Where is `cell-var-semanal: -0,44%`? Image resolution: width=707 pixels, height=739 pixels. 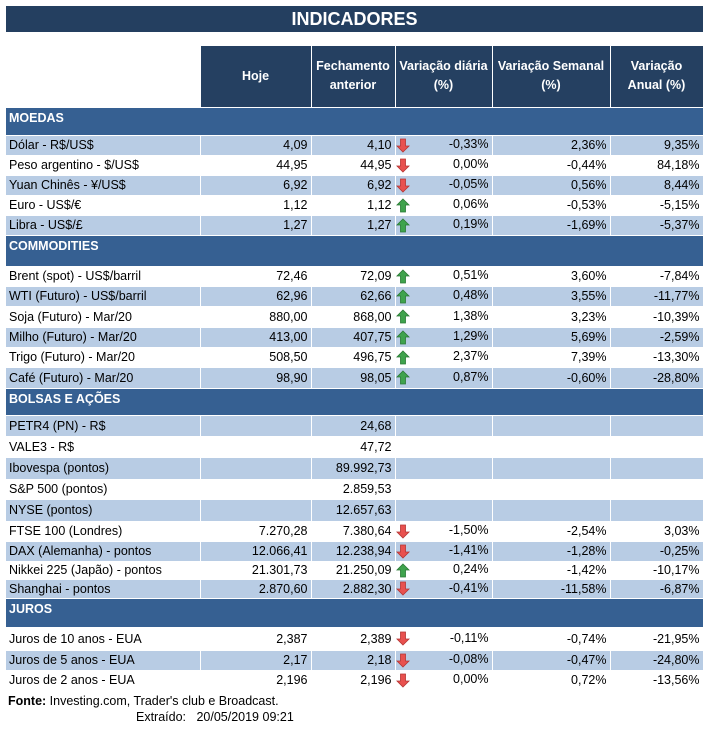 cell-var-semanal: -0,44% is located at coordinates (551, 165).